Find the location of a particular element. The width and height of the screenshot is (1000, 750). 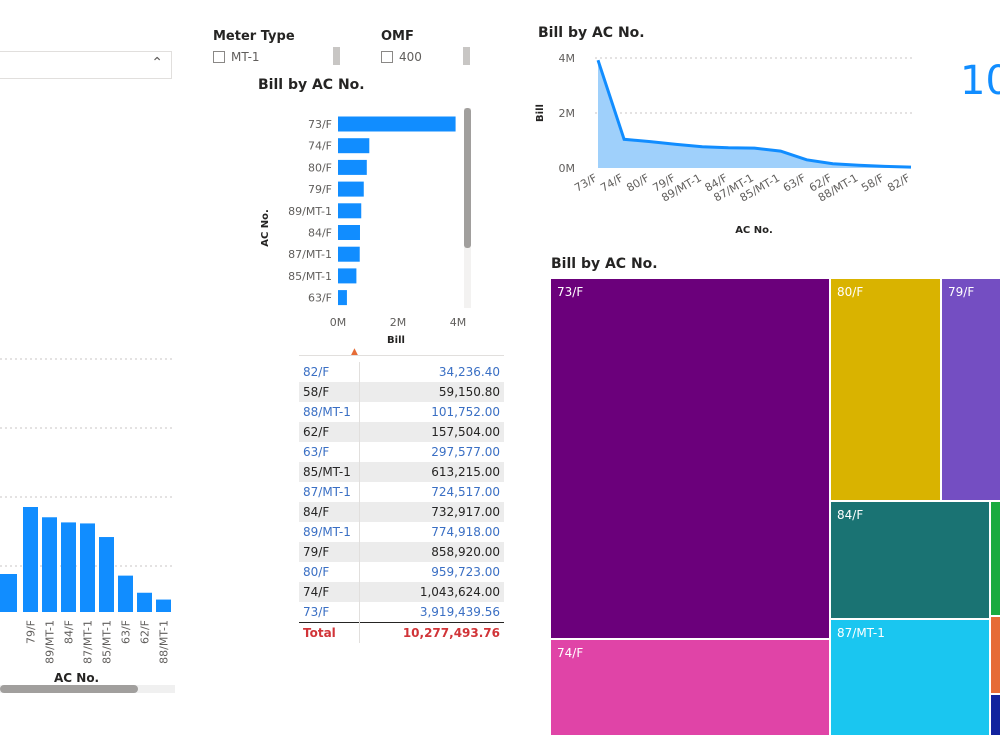

hbar-category-label: 84/F is located at coordinates (320, 233).